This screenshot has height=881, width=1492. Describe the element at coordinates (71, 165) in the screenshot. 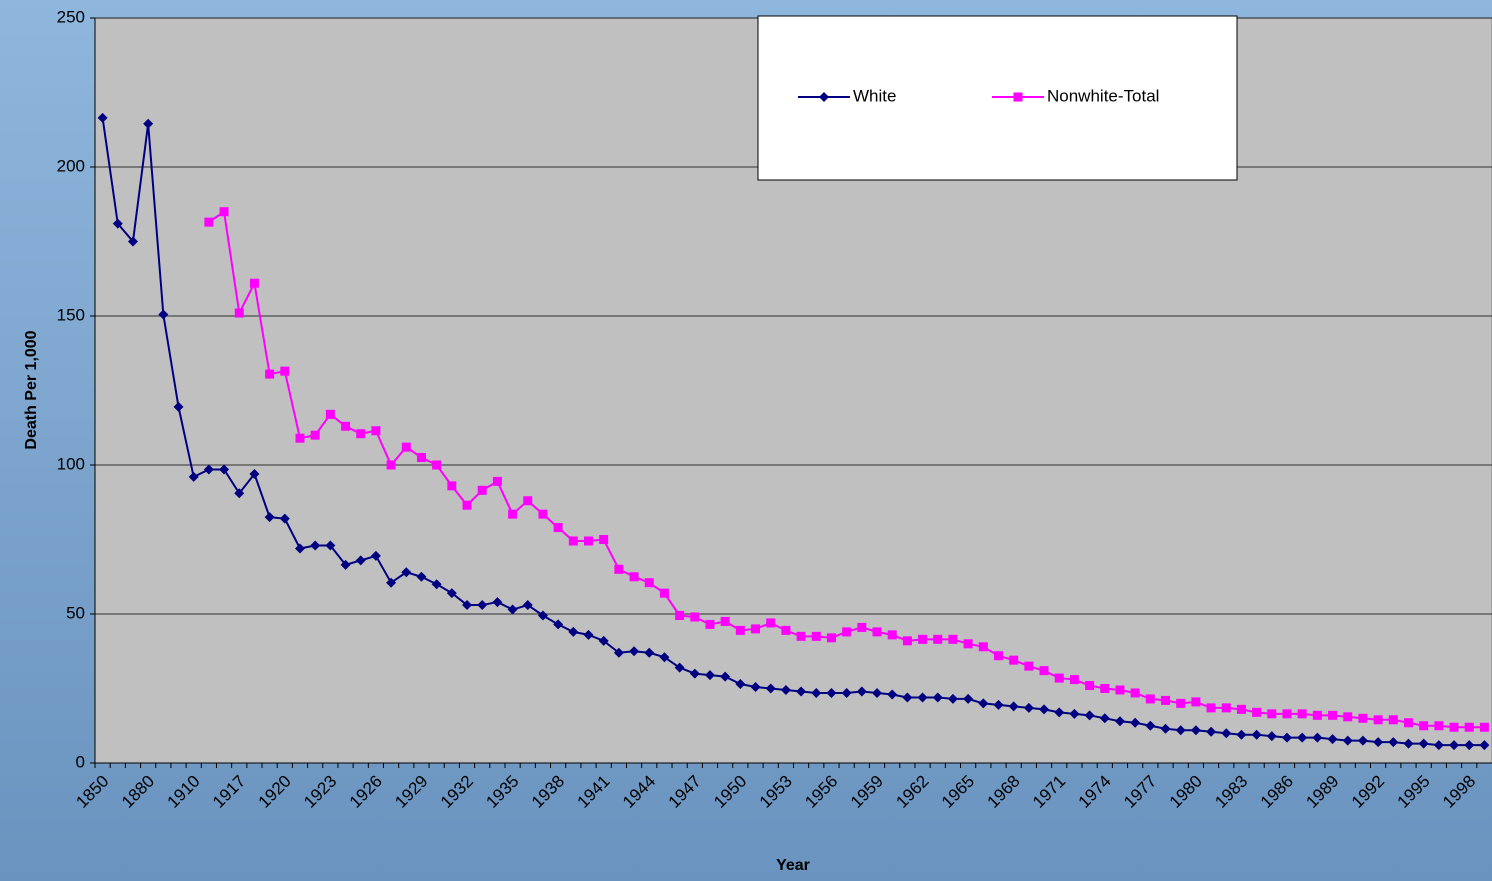

I see `y-tick-label: 200` at that location.